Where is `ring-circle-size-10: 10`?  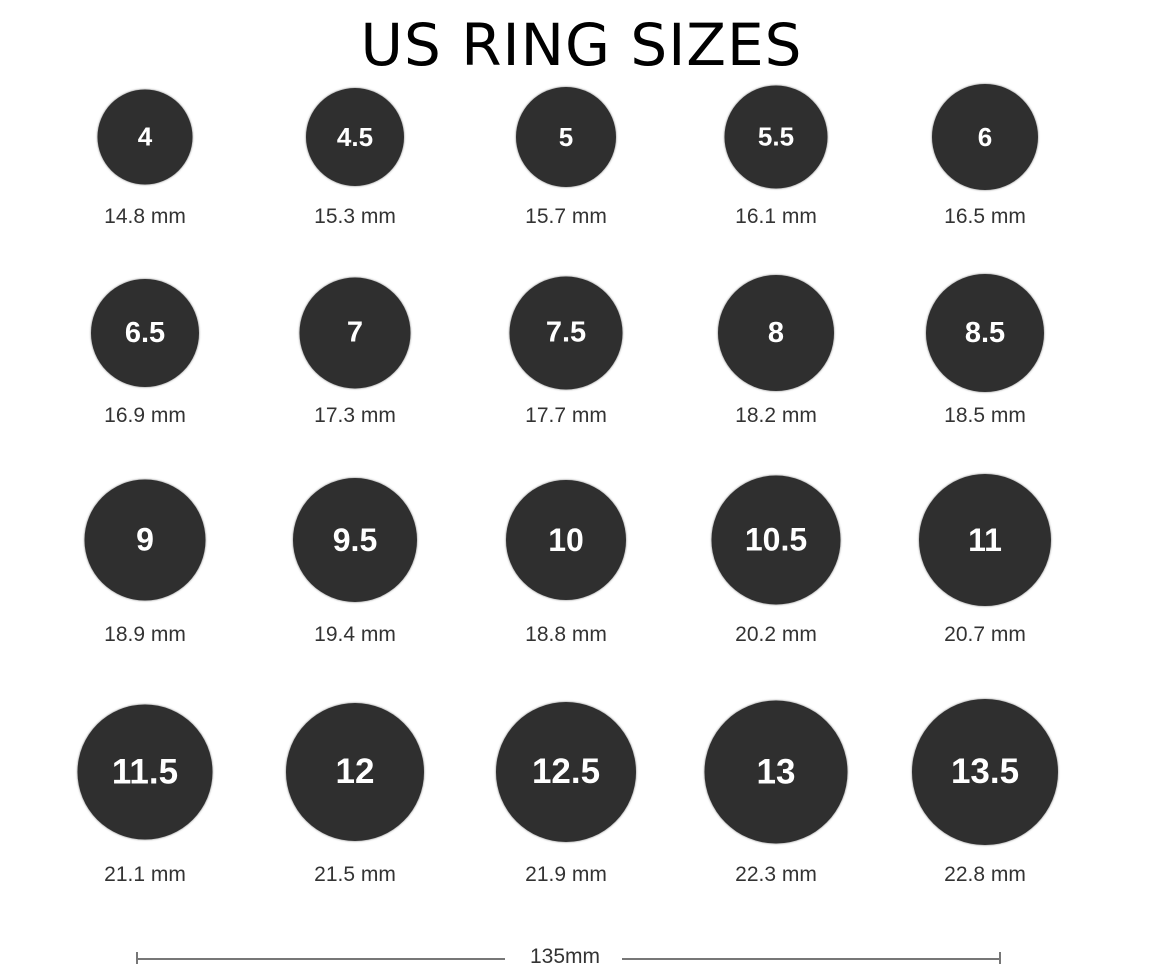 ring-circle-size-10: 10 is located at coordinates (566, 540).